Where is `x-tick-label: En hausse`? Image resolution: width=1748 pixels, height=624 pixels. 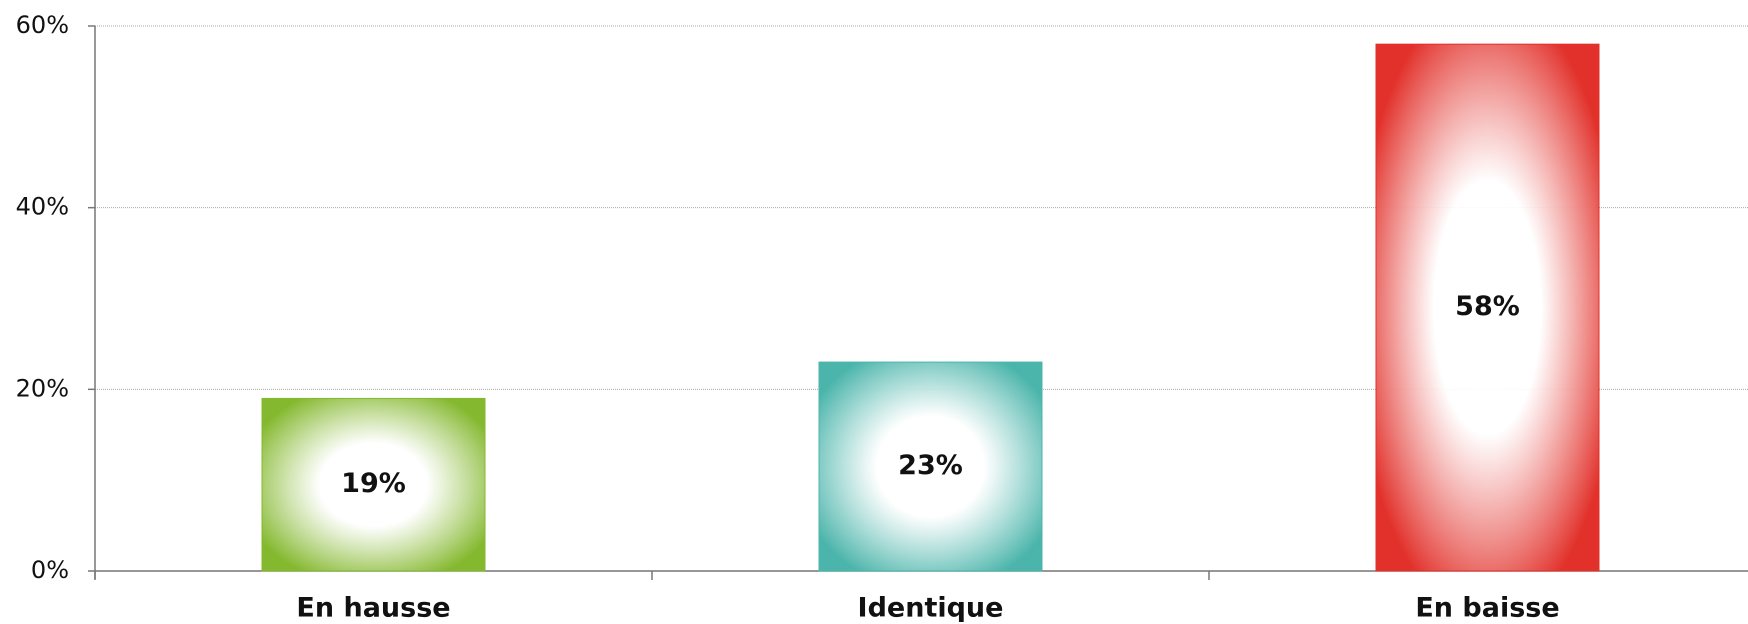
x-tick-label: En hausse is located at coordinates (373, 608).